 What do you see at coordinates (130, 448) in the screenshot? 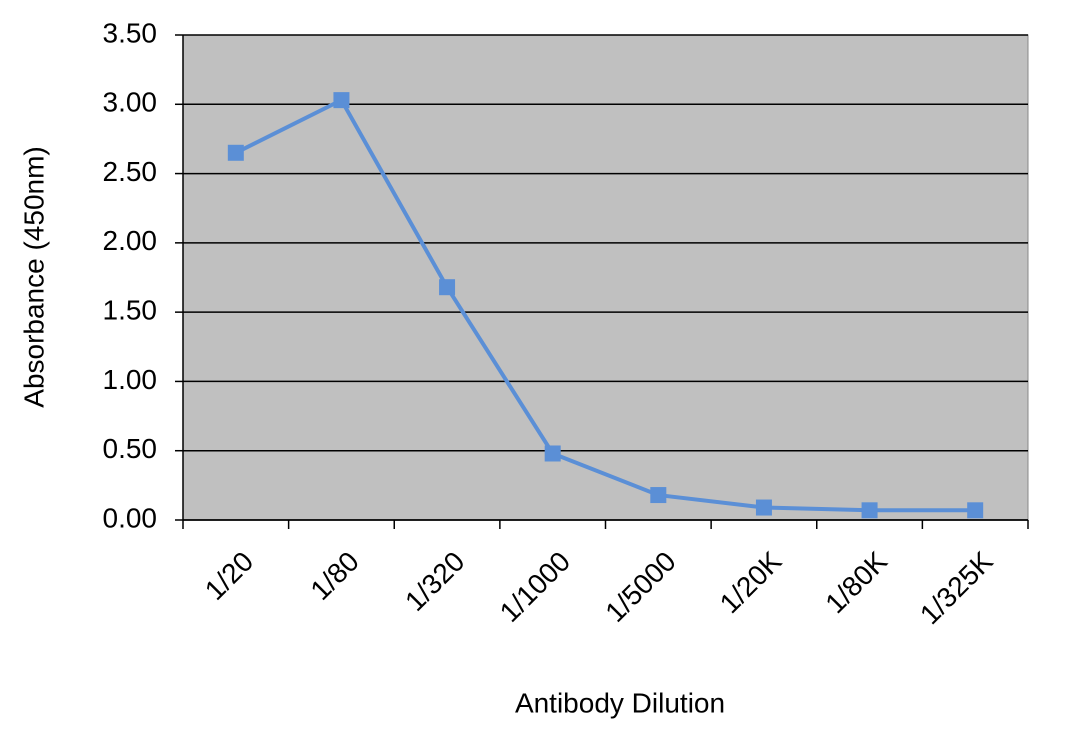
I see `y-tick-label: 0.50` at bounding box center [130, 448].